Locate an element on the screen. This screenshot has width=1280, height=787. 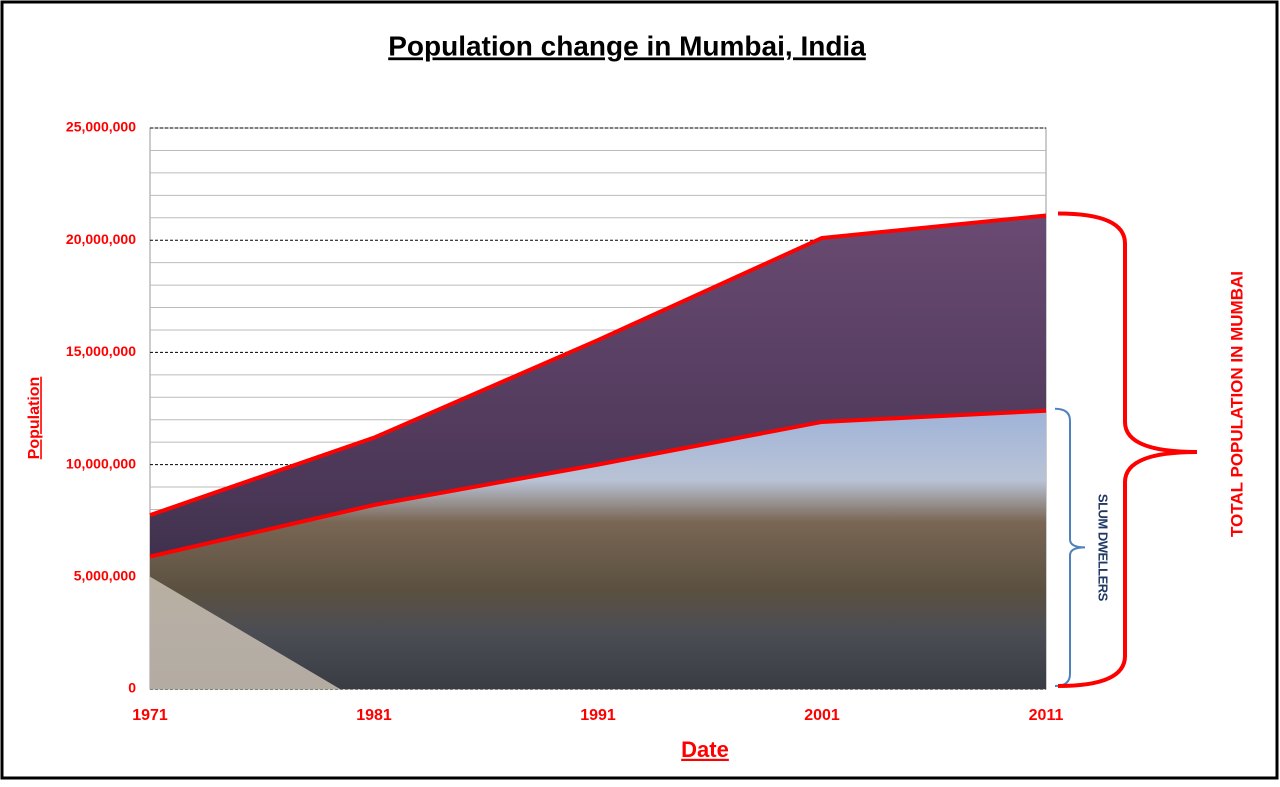
x-tick-label: 2011 is located at coordinates (1046, 715).